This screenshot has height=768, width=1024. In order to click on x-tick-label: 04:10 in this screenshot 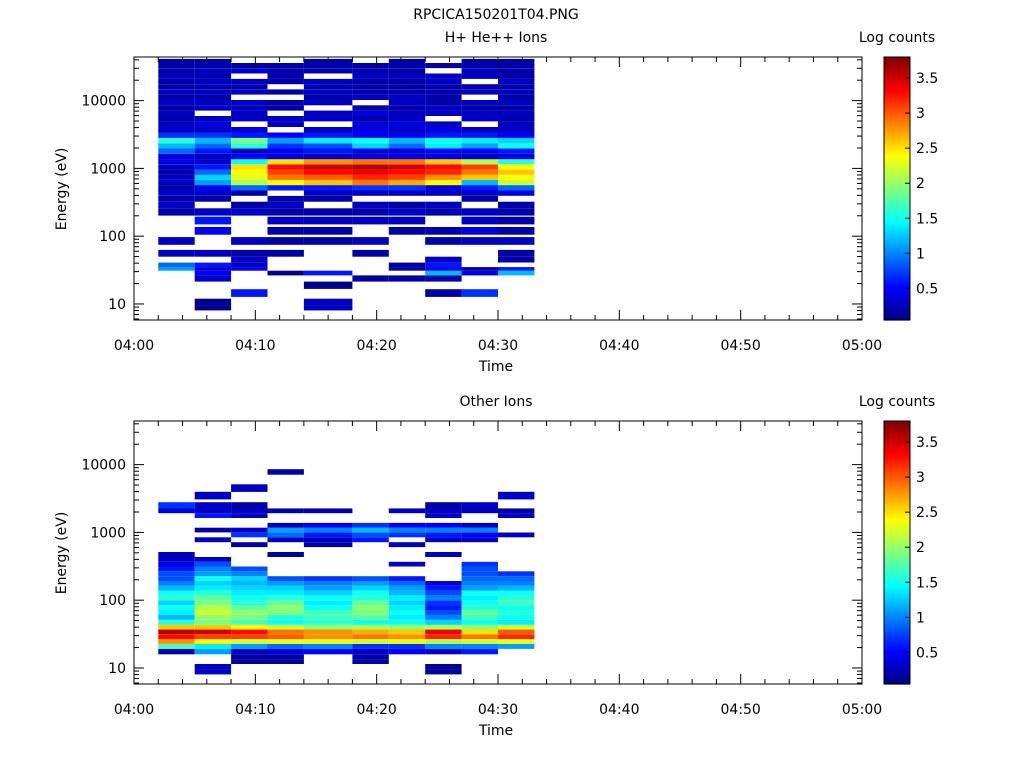, I will do `click(255, 710)`.